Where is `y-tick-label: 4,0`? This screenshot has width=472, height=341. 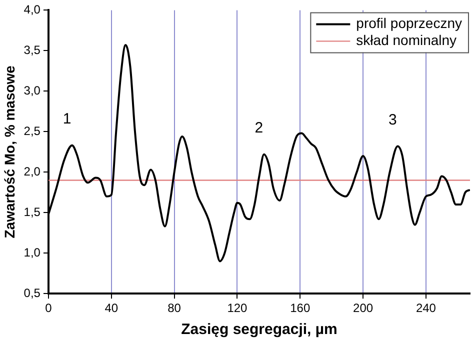
y-tick-label: 4,0 is located at coordinates (32, 9).